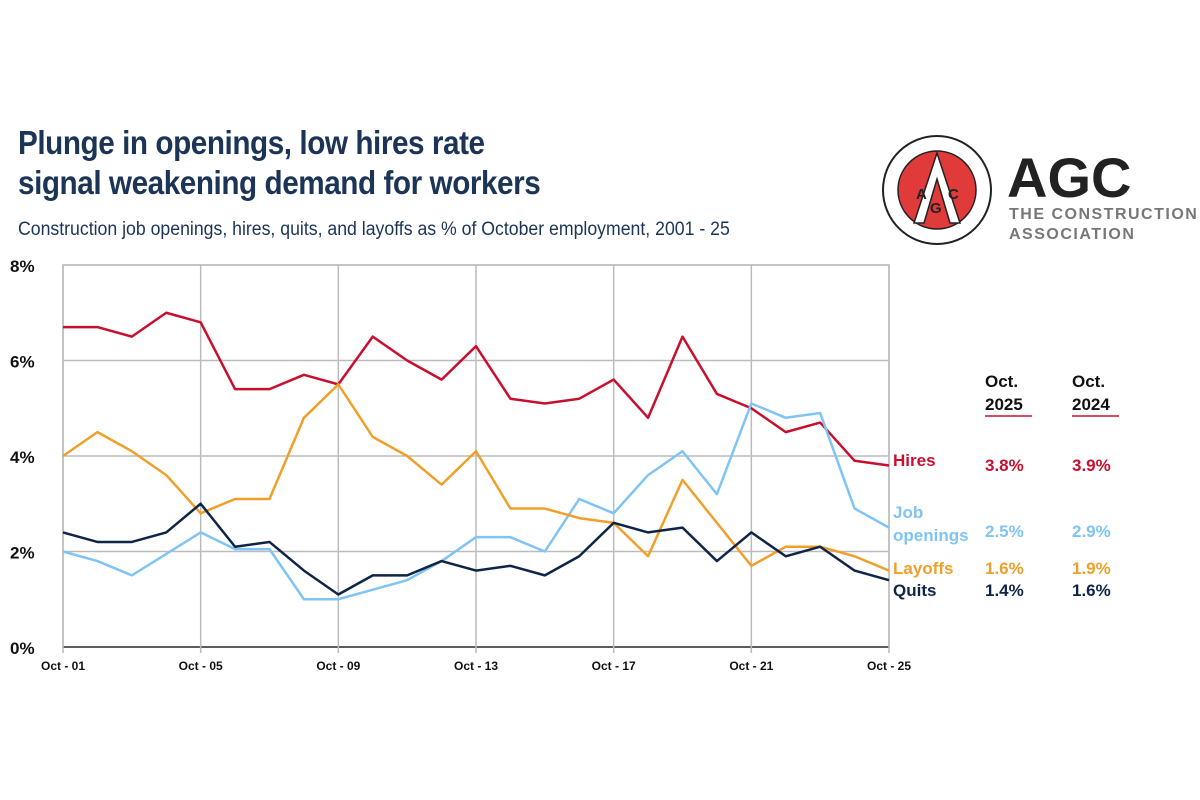  I want to click on table-col2-line2: 2024, so click(1091, 404).